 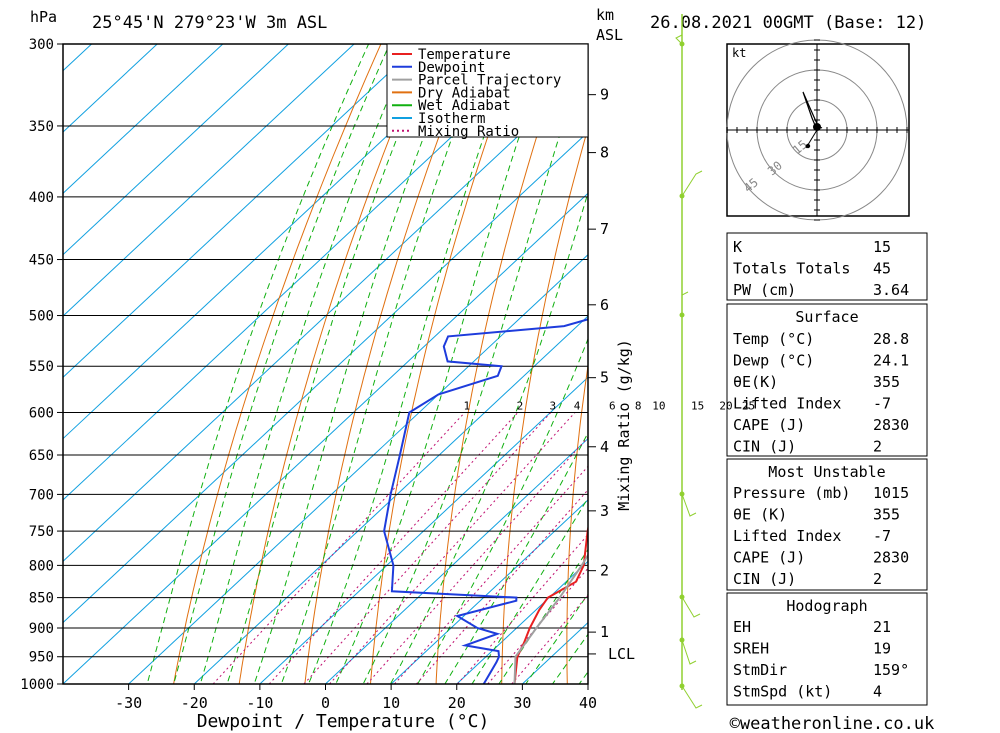 What do you see at coordinates (787, 404) in the screenshot?
I see `surface-row-label: Lifted Index` at bounding box center [787, 404].